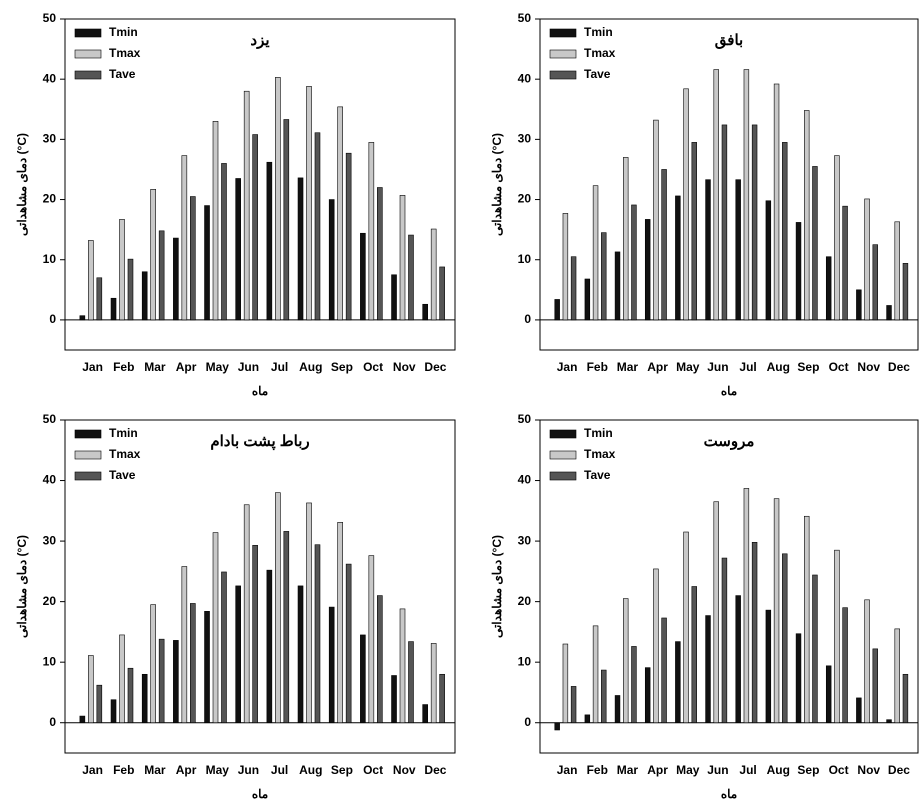  I want to click on x-tick-label: Jan, so click(567, 770).